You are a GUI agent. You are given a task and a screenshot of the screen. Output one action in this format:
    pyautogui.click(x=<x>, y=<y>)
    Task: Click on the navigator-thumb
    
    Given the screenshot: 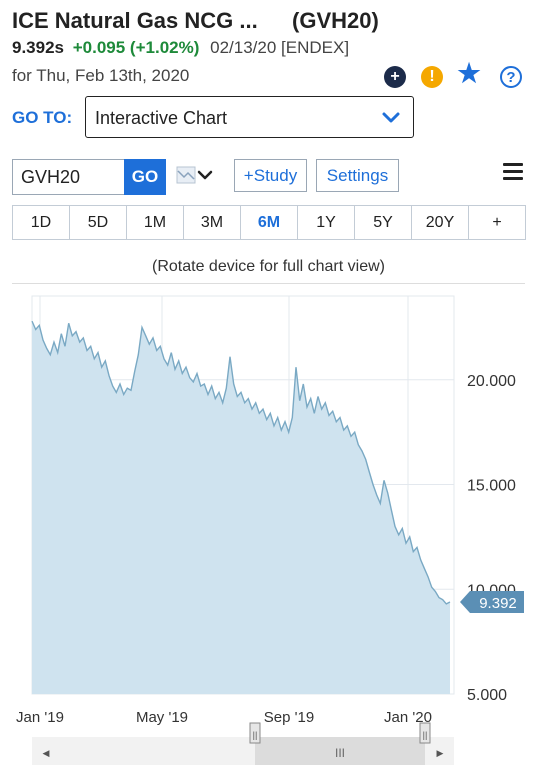 What is the action you would take?
    pyautogui.click(x=340, y=751)
    